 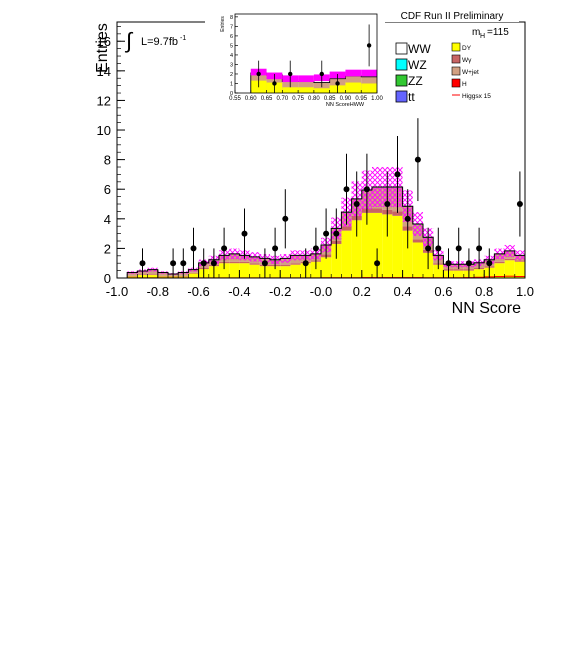 I want to click on x-tick-label: -0.4, so click(x=239, y=291).